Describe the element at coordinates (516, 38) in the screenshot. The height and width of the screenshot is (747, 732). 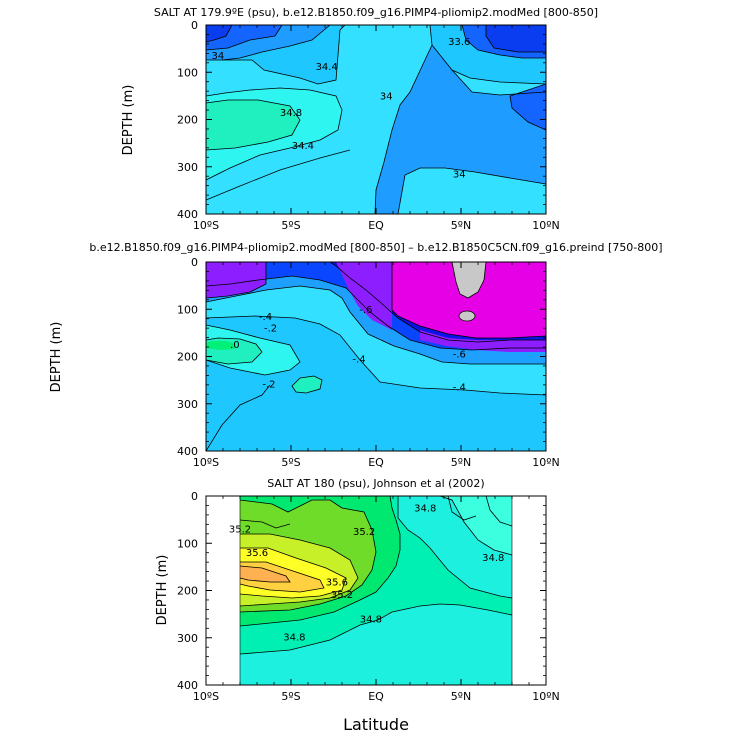
I see `salt-band-33-4-ne` at that location.